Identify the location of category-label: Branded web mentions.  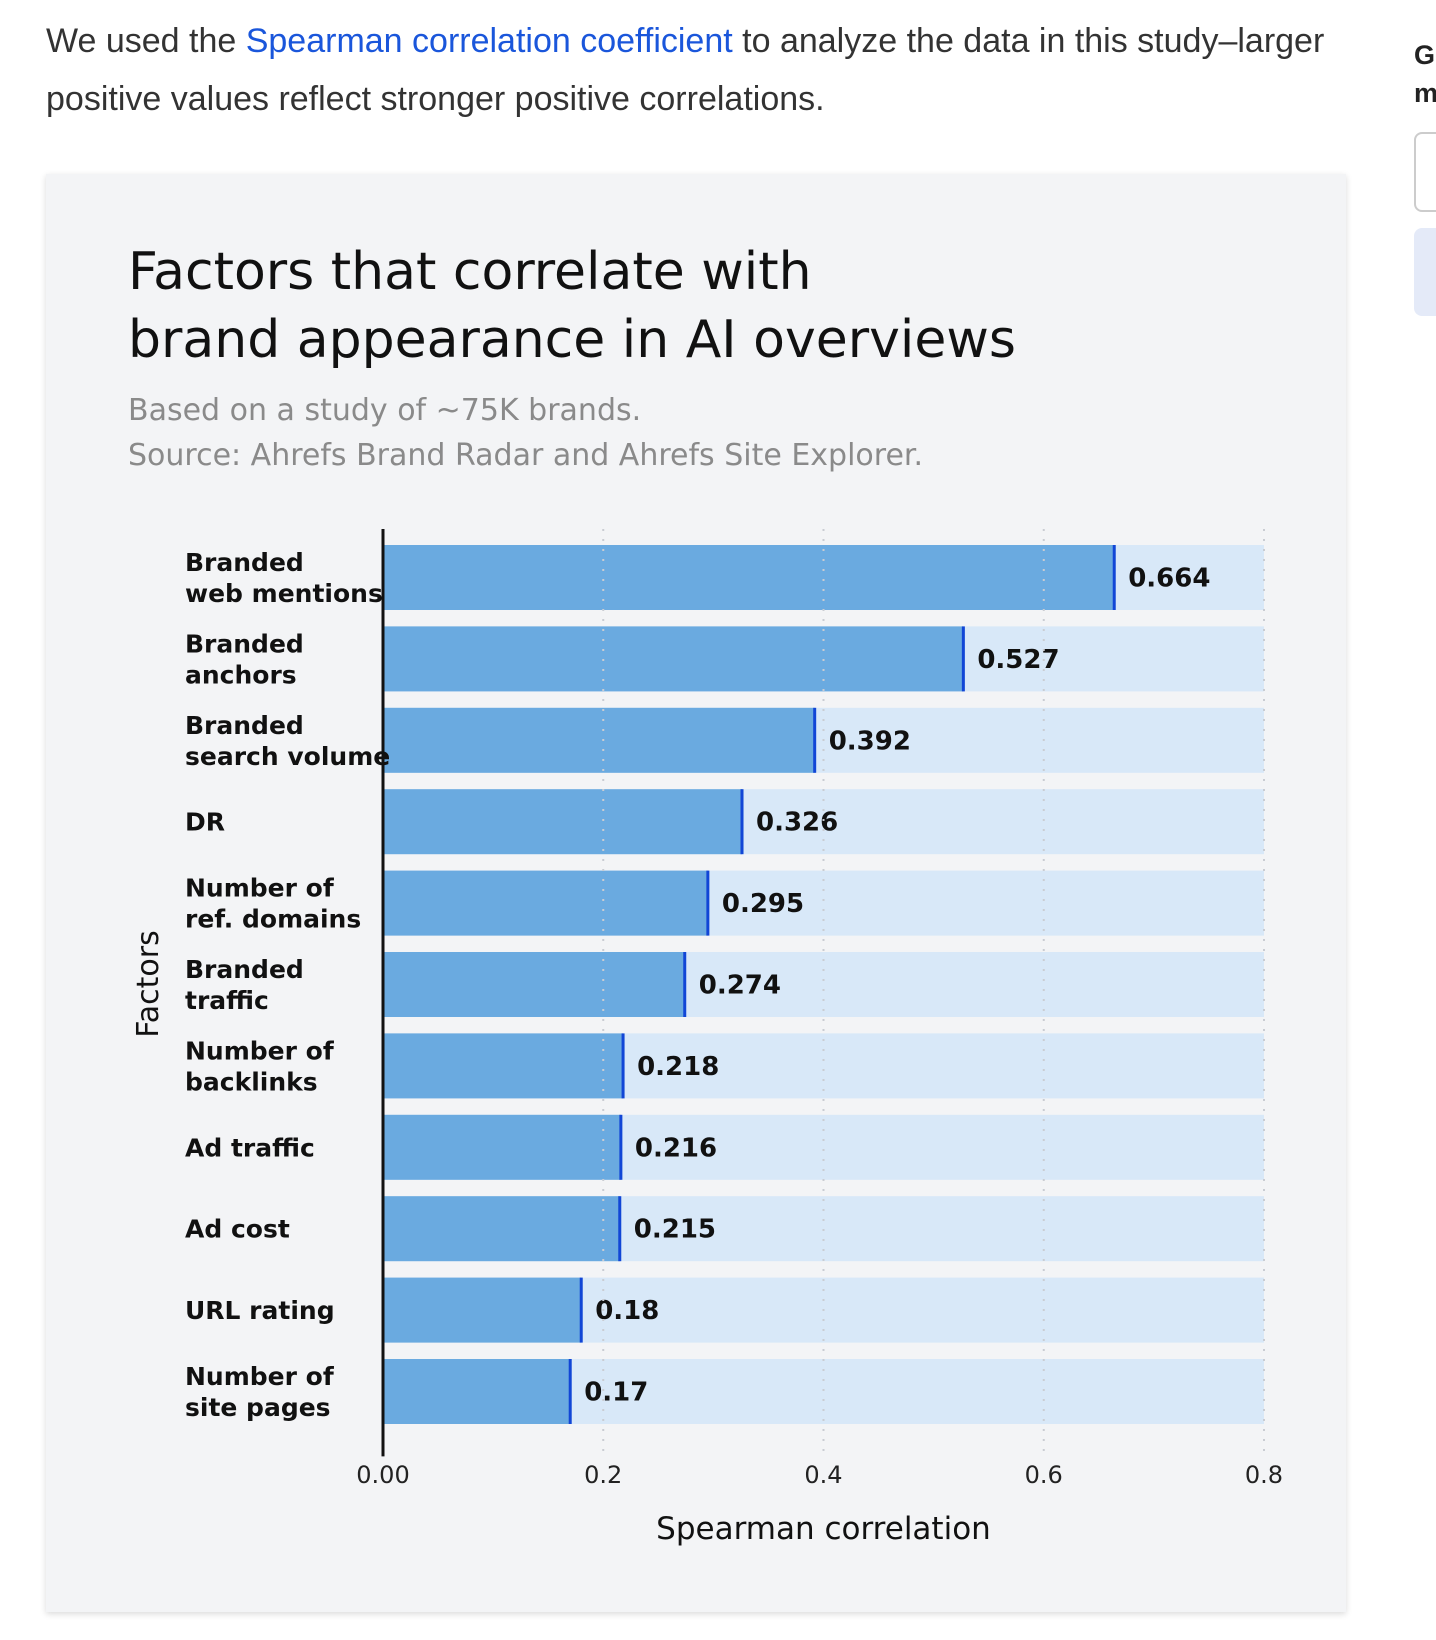
(284, 578).